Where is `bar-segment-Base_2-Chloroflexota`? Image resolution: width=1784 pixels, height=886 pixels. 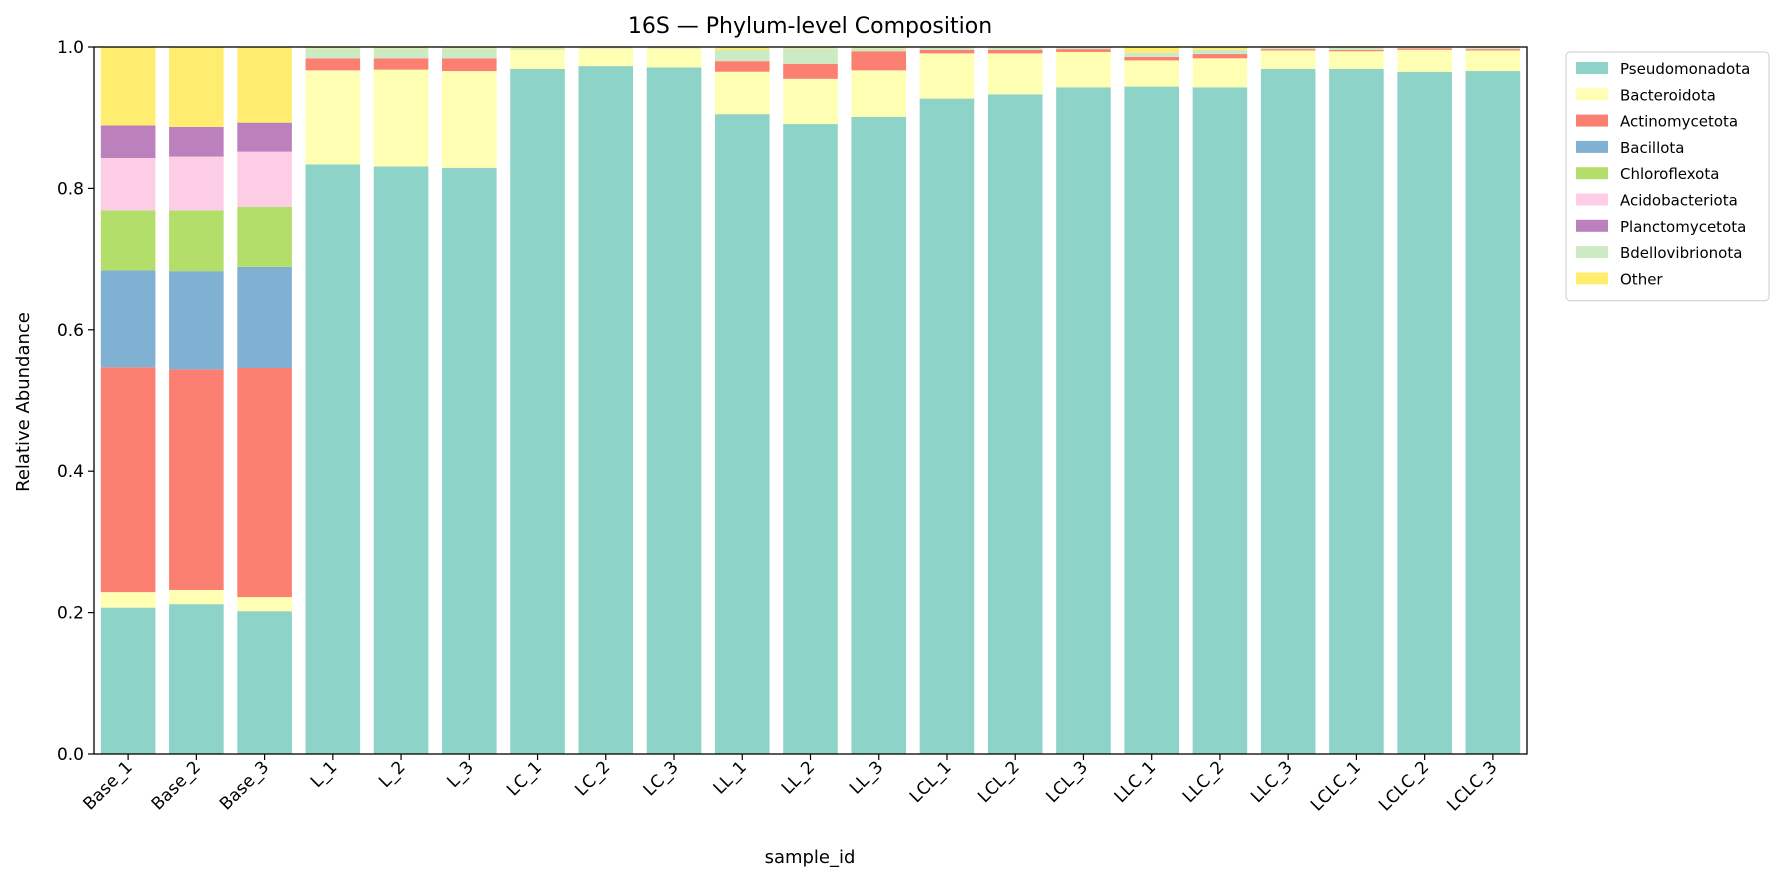
bar-segment-Base_2-Chloroflexota is located at coordinates (196, 241).